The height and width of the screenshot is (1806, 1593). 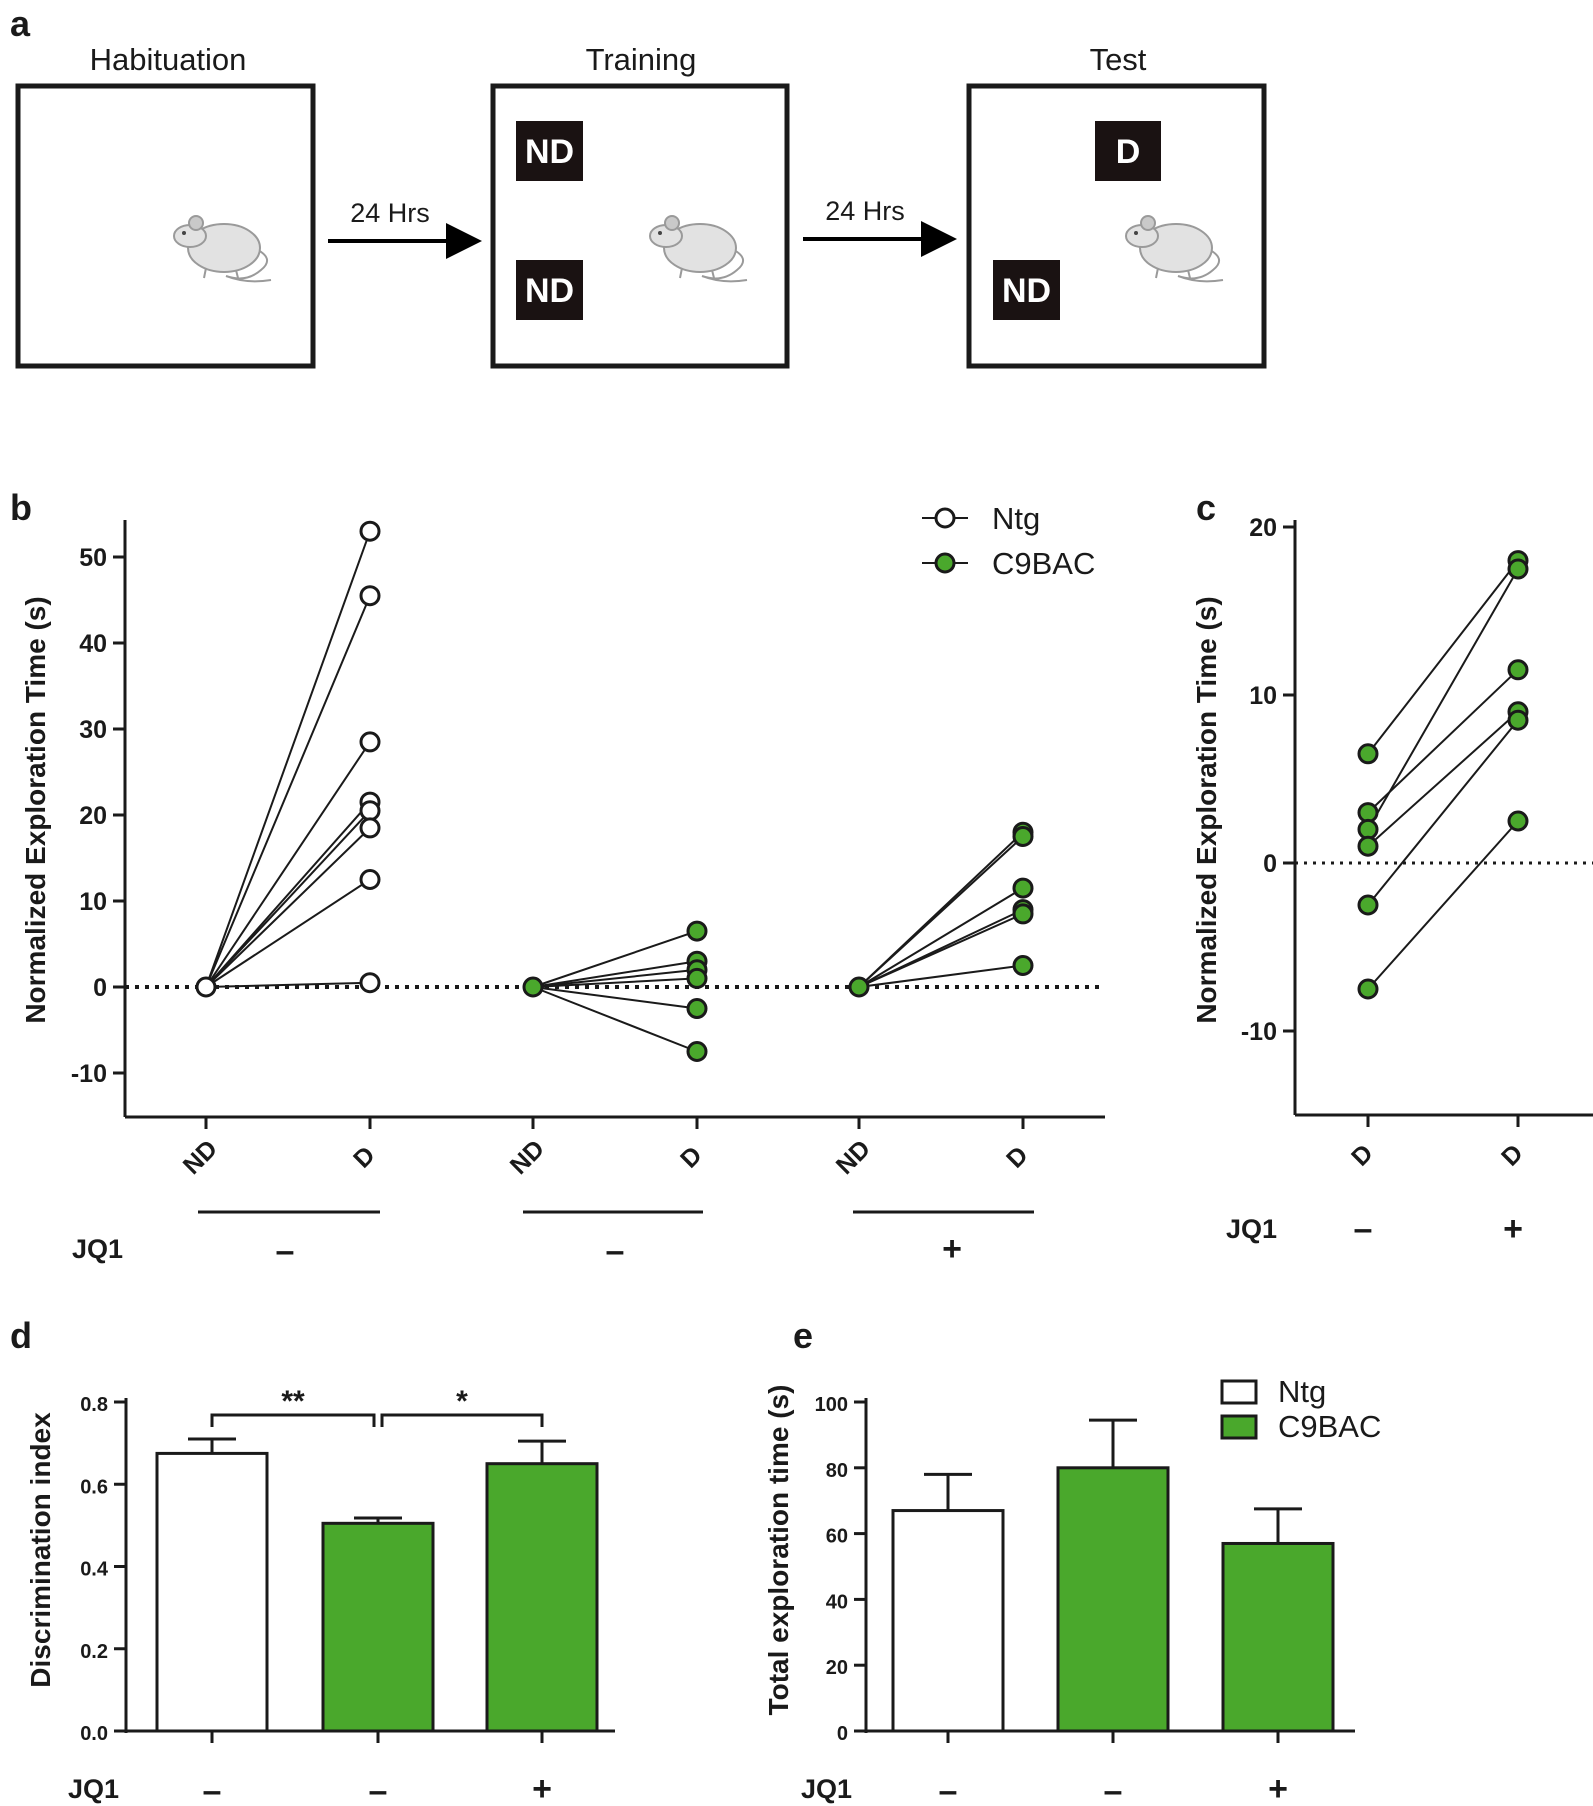 I want to click on panel-e-legend: Ntg C9BAC, so click(x=1300, y=1409).